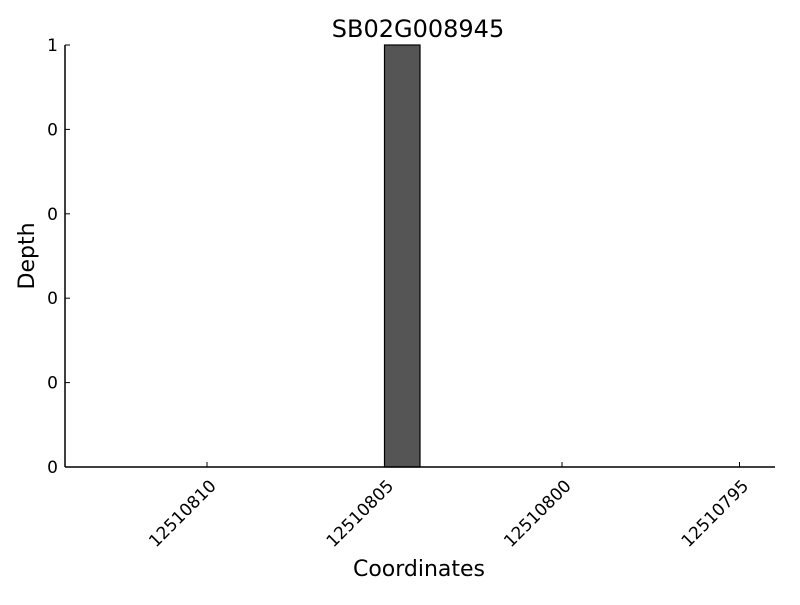 This screenshot has width=800, height=605. What do you see at coordinates (537, 513) in the screenshot?
I see `x-tick-label-2: 12510800` at bounding box center [537, 513].